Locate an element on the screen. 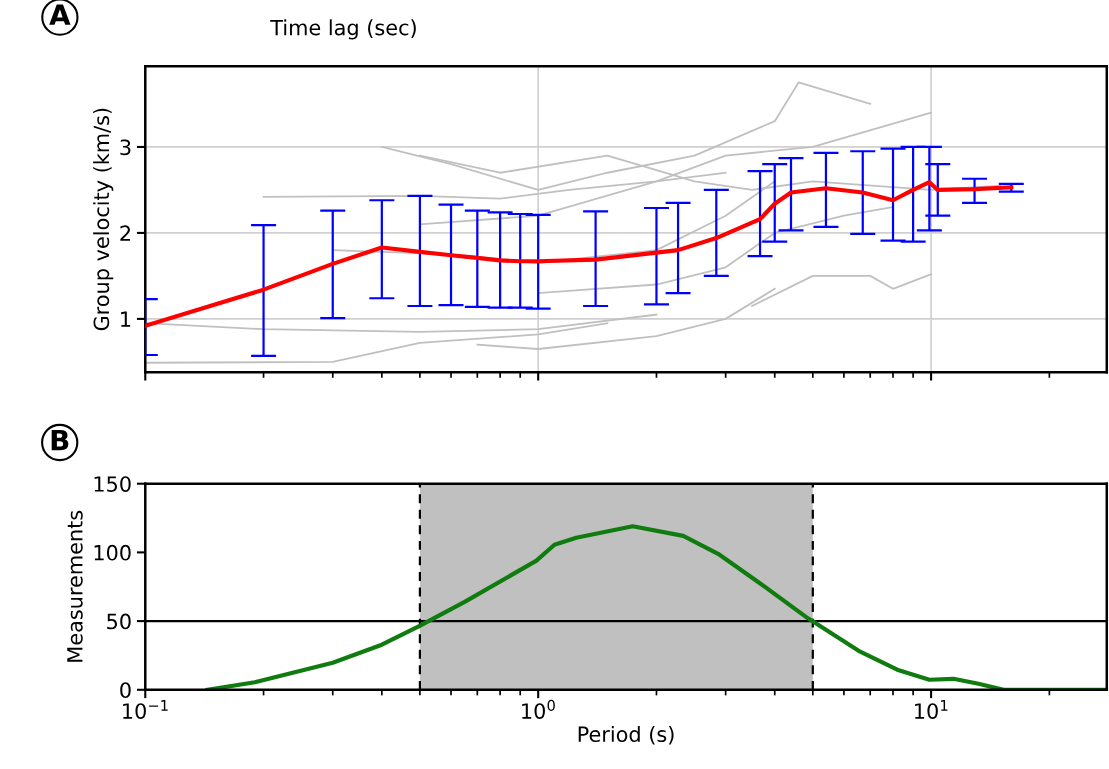 This screenshot has width=1109, height=769. x-axis-title: Period (s) is located at coordinates (626, 735).